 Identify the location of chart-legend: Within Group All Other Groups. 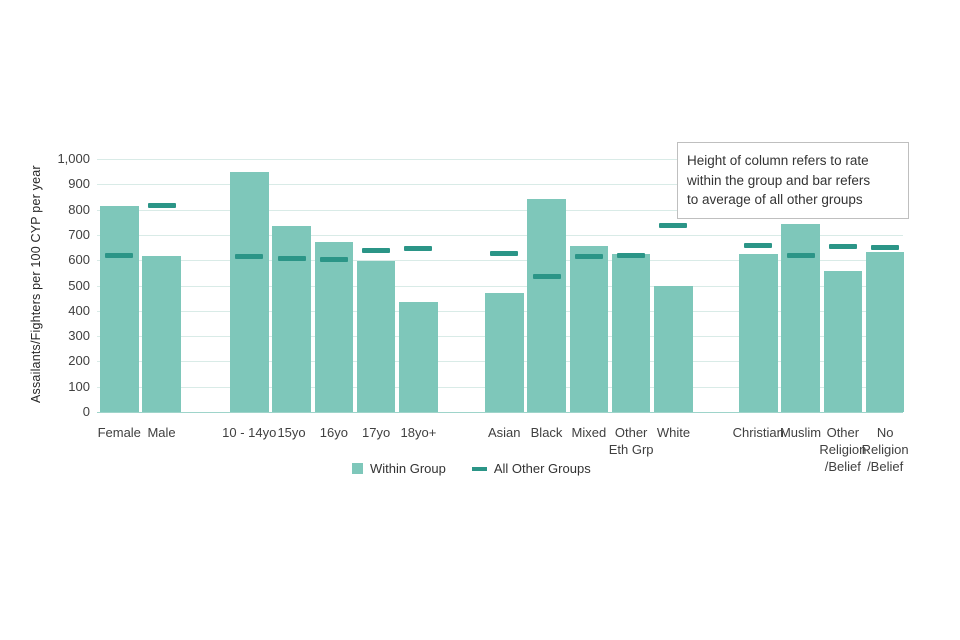
(471, 468).